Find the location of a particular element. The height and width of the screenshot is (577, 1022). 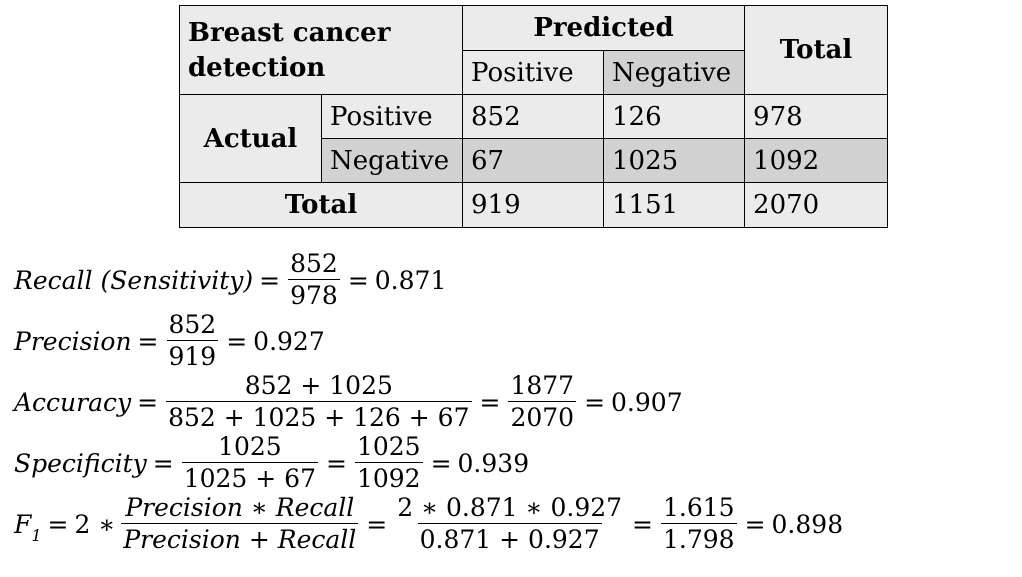

total-column-header: Total is located at coordinates (816, 50).